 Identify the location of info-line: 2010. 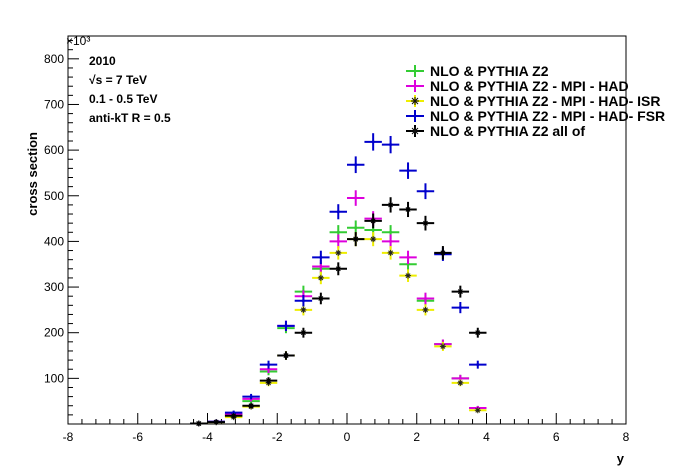
(102, 61).